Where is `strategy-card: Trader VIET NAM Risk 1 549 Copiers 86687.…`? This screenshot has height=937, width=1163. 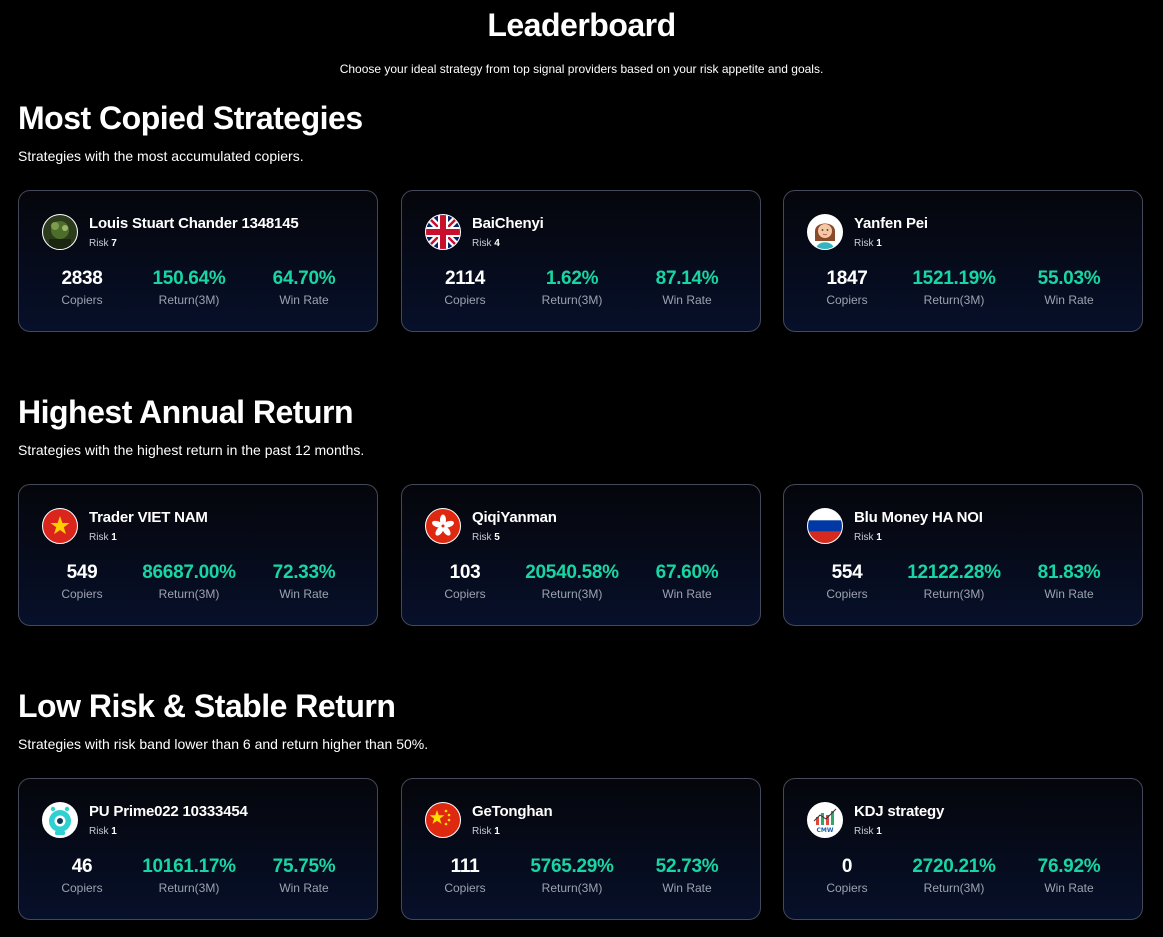
strategy-card: Trader VIET NAM Risk 1 549 Copiers 86687.… is located at coordinates (198, 555).